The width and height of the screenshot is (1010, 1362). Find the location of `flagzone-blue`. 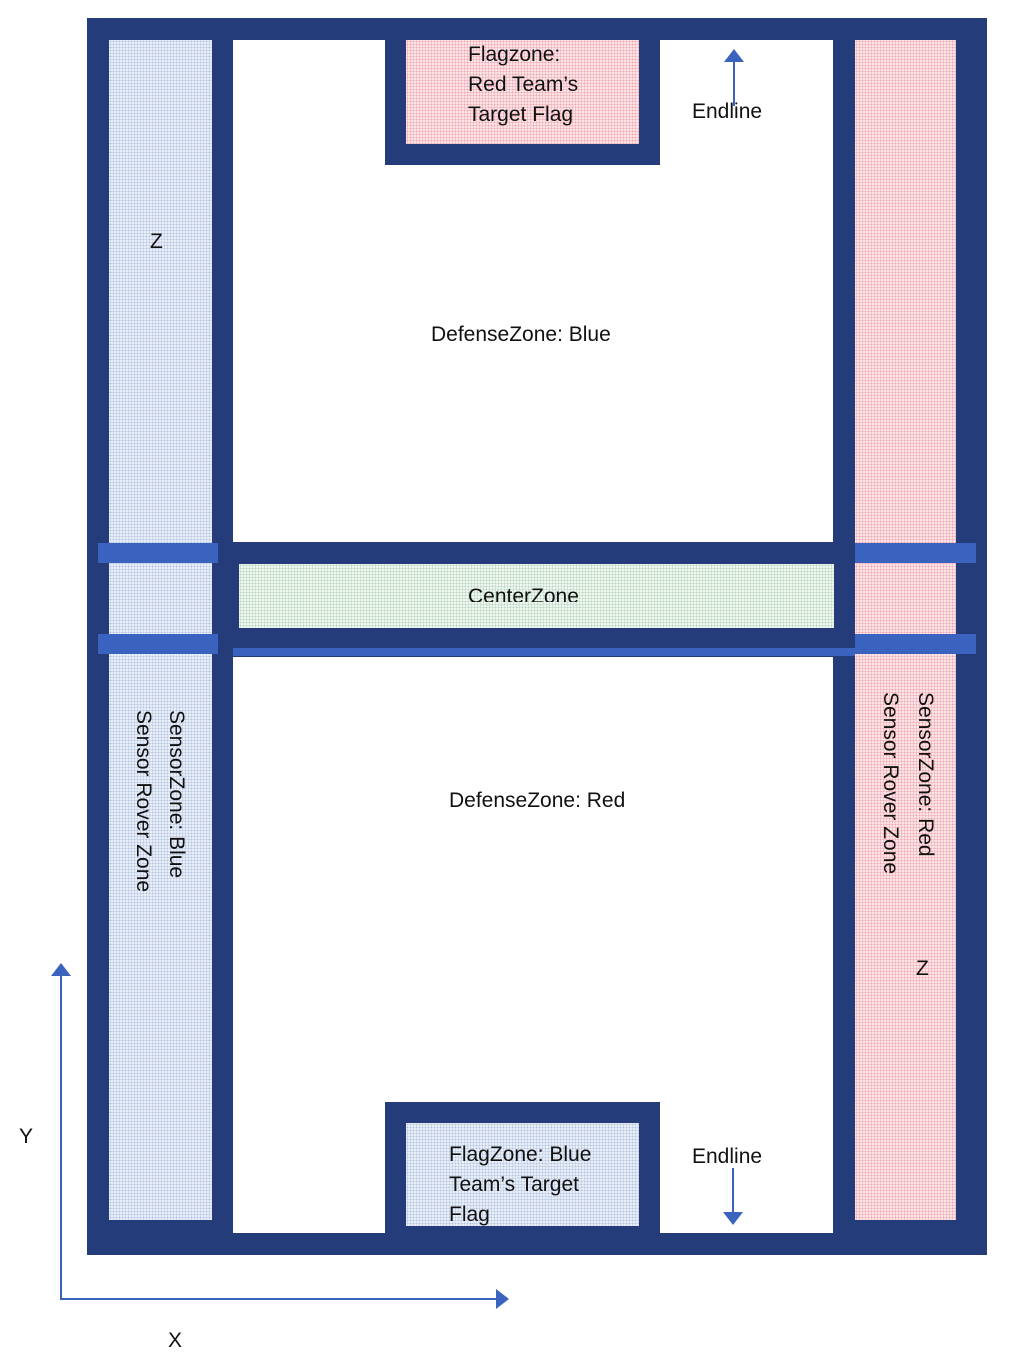

flagzone-blue is located at coordinates (522, 1174).